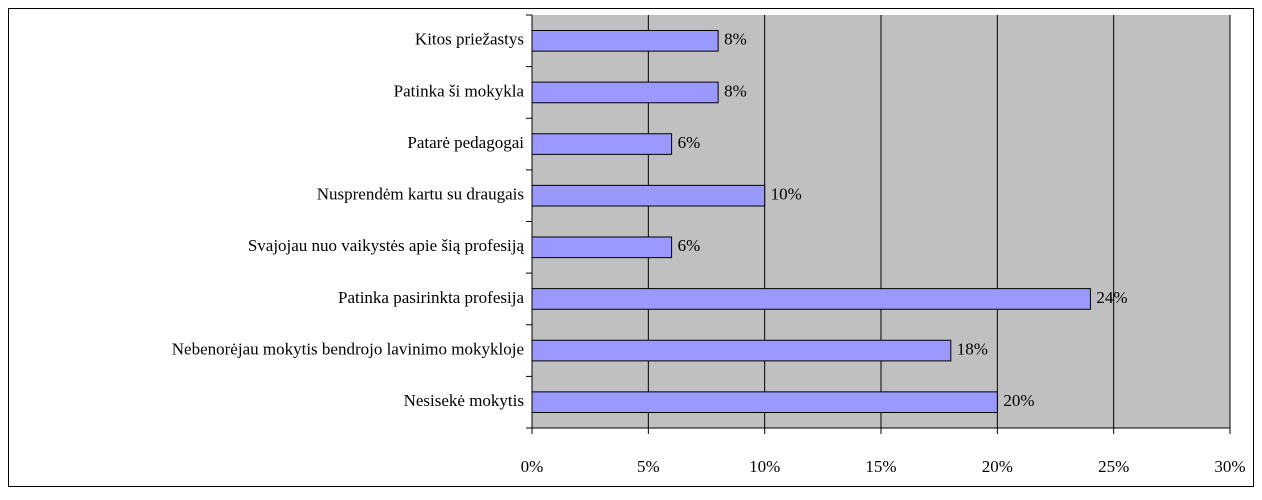 The height and width of the screenshot is (500, 1262). Describe the element at coordinates (880, 466) in the screenshot. I see `x-tick-label: 15%` at that location.